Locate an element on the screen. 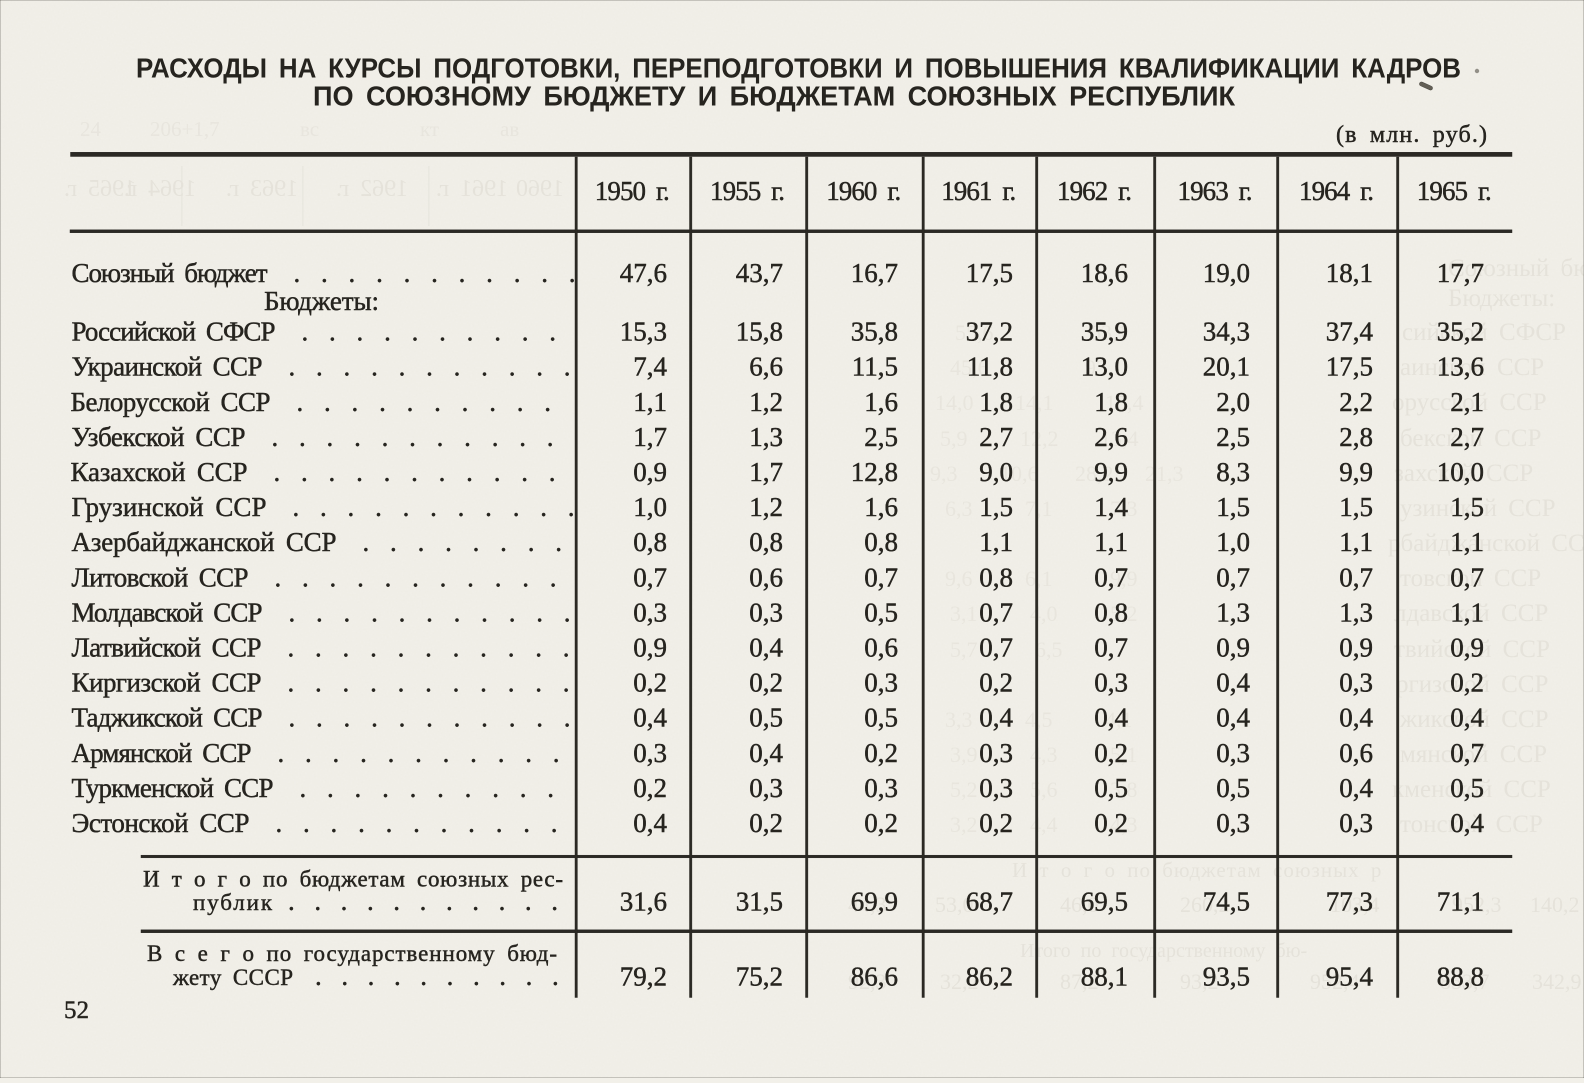 The width and height of the screenshot is (1584, 1083). svg-text: 69,5 is located at coordinates (1104, 902).